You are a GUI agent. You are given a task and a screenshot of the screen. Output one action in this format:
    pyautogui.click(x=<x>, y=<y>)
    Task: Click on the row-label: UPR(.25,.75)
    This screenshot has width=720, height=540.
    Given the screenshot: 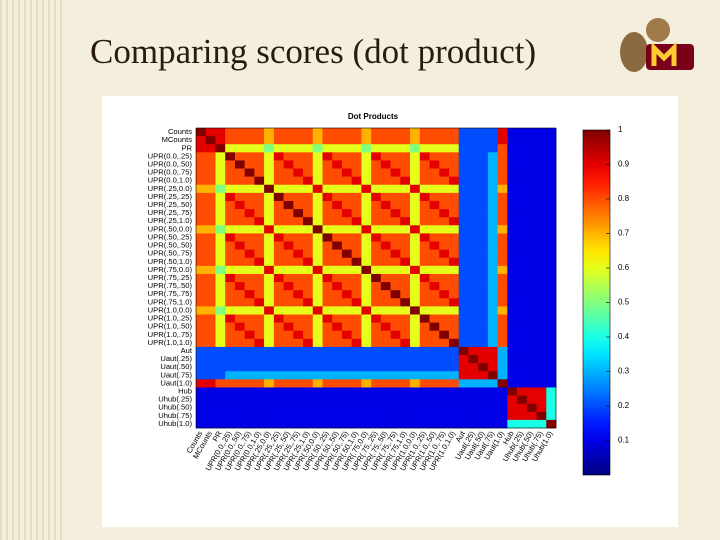 What is the action you would take?
    pyautogui.click(x=170, y=212)
    